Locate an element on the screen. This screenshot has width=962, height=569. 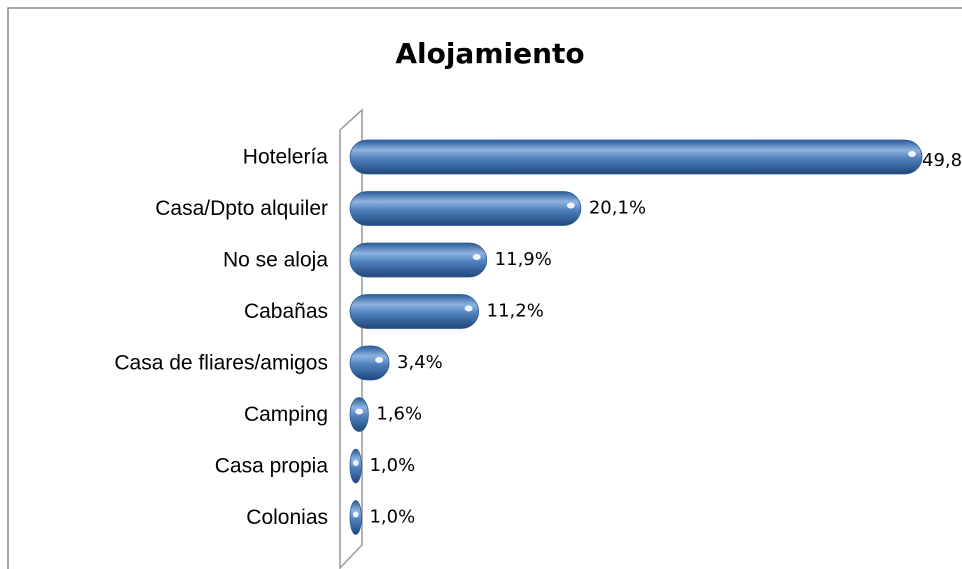
data-label: 11,9% is located at coordinates (523, 259).